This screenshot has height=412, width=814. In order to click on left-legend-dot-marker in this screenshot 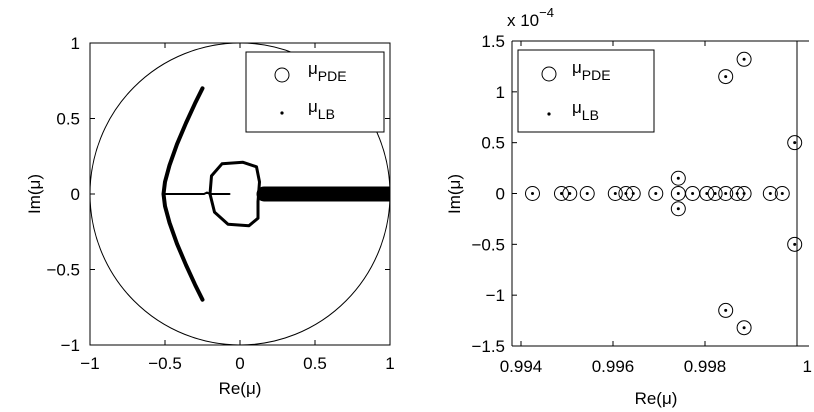, I will do `click(282, 113)`.